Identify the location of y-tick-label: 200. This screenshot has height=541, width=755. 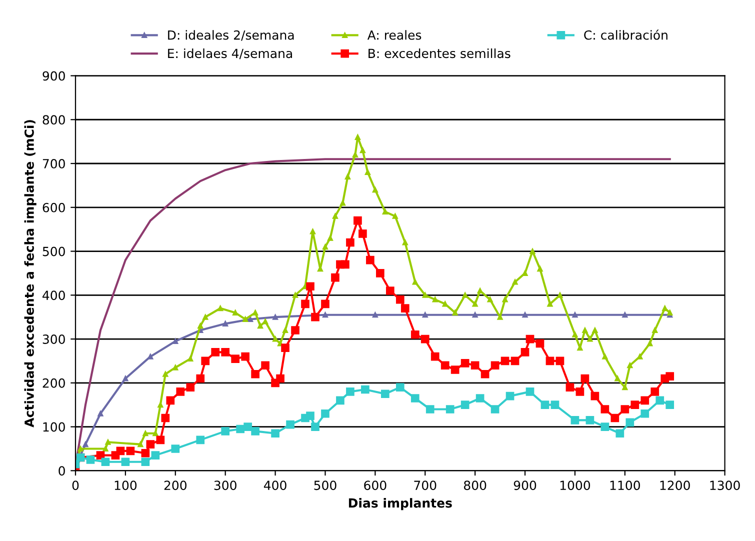
(53, 383).